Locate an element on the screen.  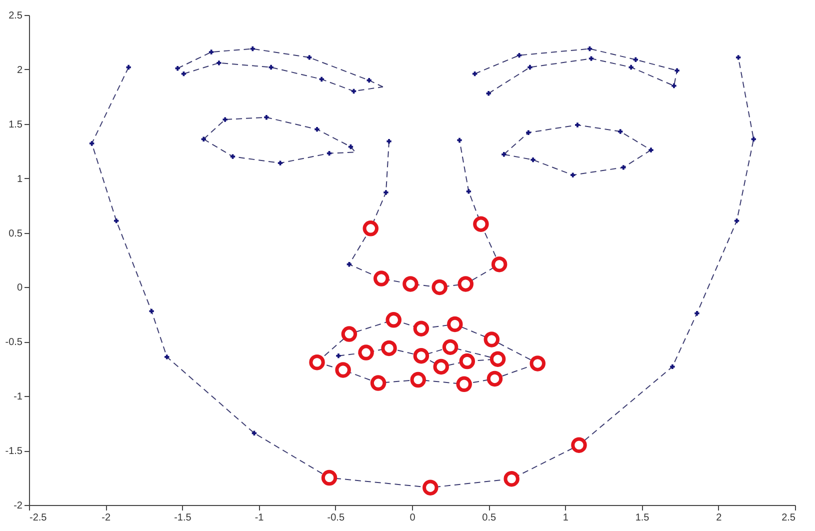
y-tick-label: -2 is located at coordinates (18, 506).